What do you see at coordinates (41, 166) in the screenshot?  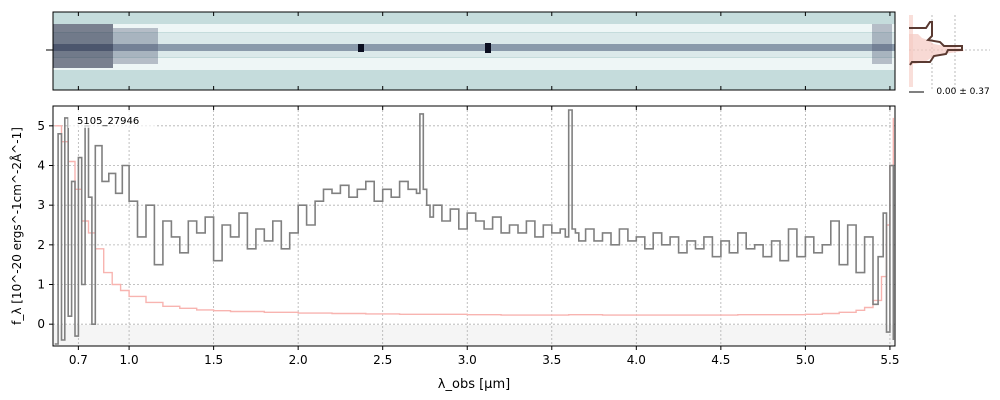 I see `y-tick-label: 4` at bounding box center [41, 166].